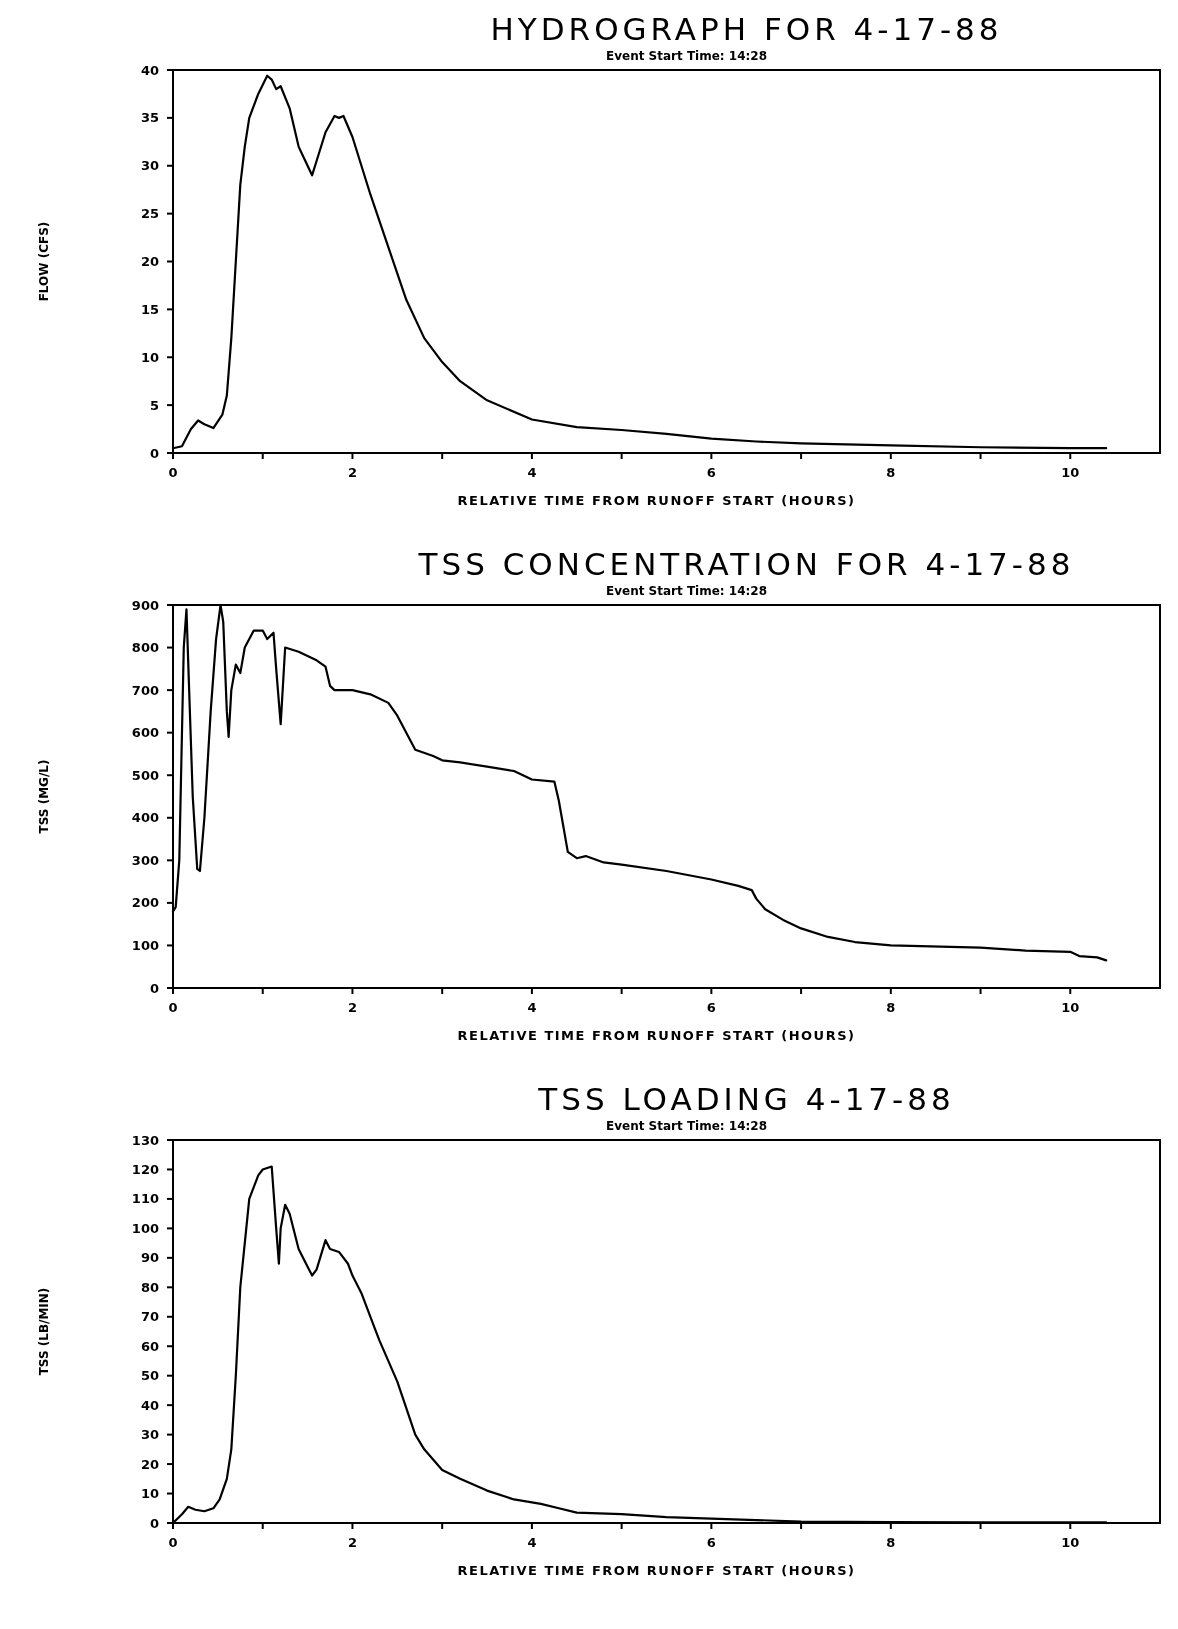  I want to click on chart-title: TSS CONCENTRATION FOR 4-17-88, so click(746, 564).